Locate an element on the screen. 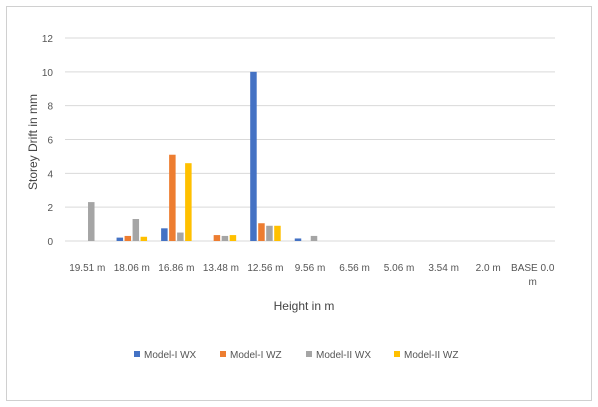 The image size is (598, 407). legend-item: Model-I WX is located at coordinates (165, 355).